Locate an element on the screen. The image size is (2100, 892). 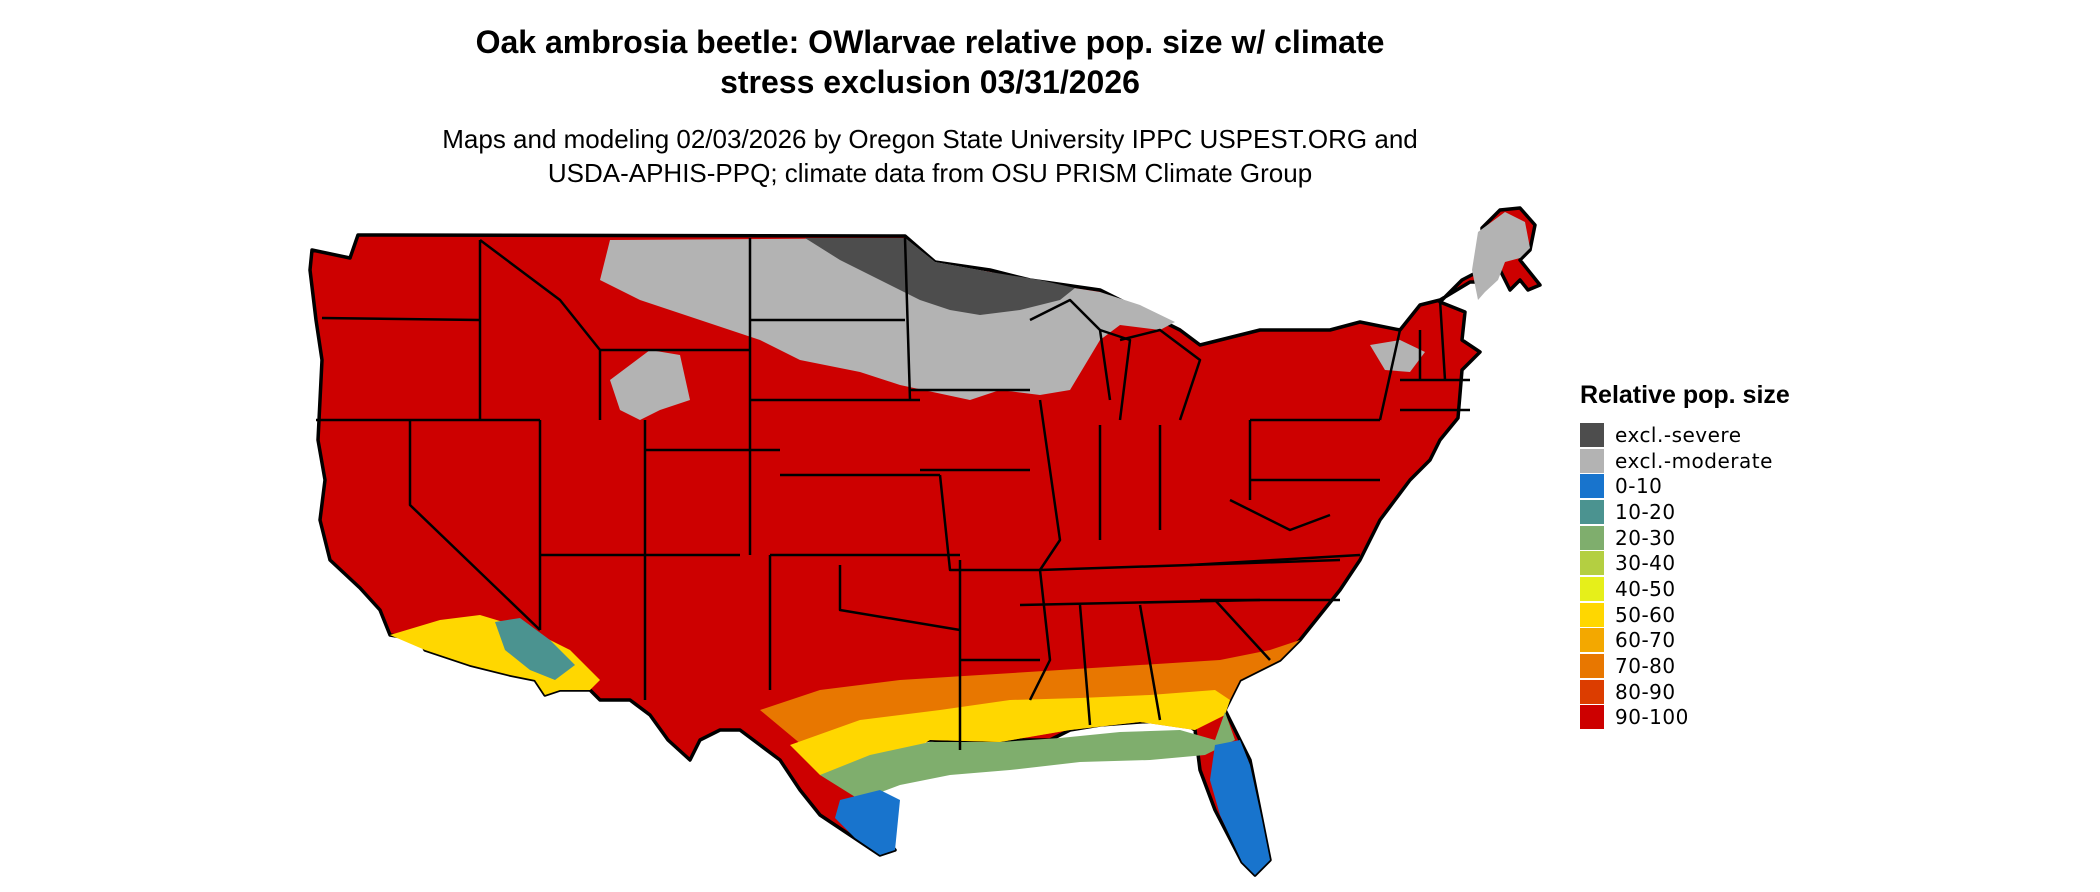
legend-label: 50-60 is located at coordinates (1645, 614).